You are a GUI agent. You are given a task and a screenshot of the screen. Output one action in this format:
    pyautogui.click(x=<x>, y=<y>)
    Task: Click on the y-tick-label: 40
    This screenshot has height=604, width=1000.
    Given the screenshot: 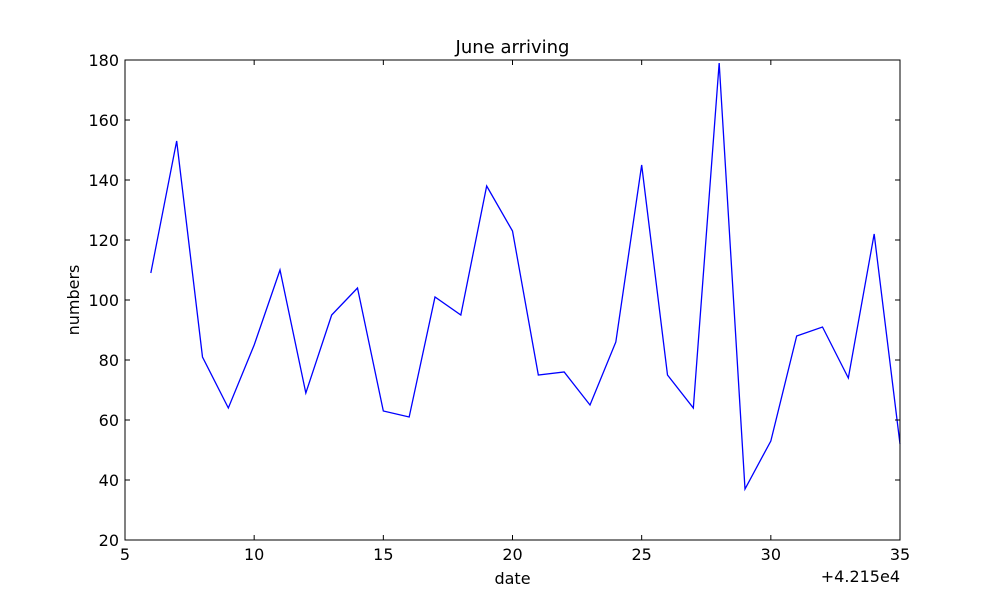 What is the action you would take?
    pyautogui.click(x=109, y=480)
    